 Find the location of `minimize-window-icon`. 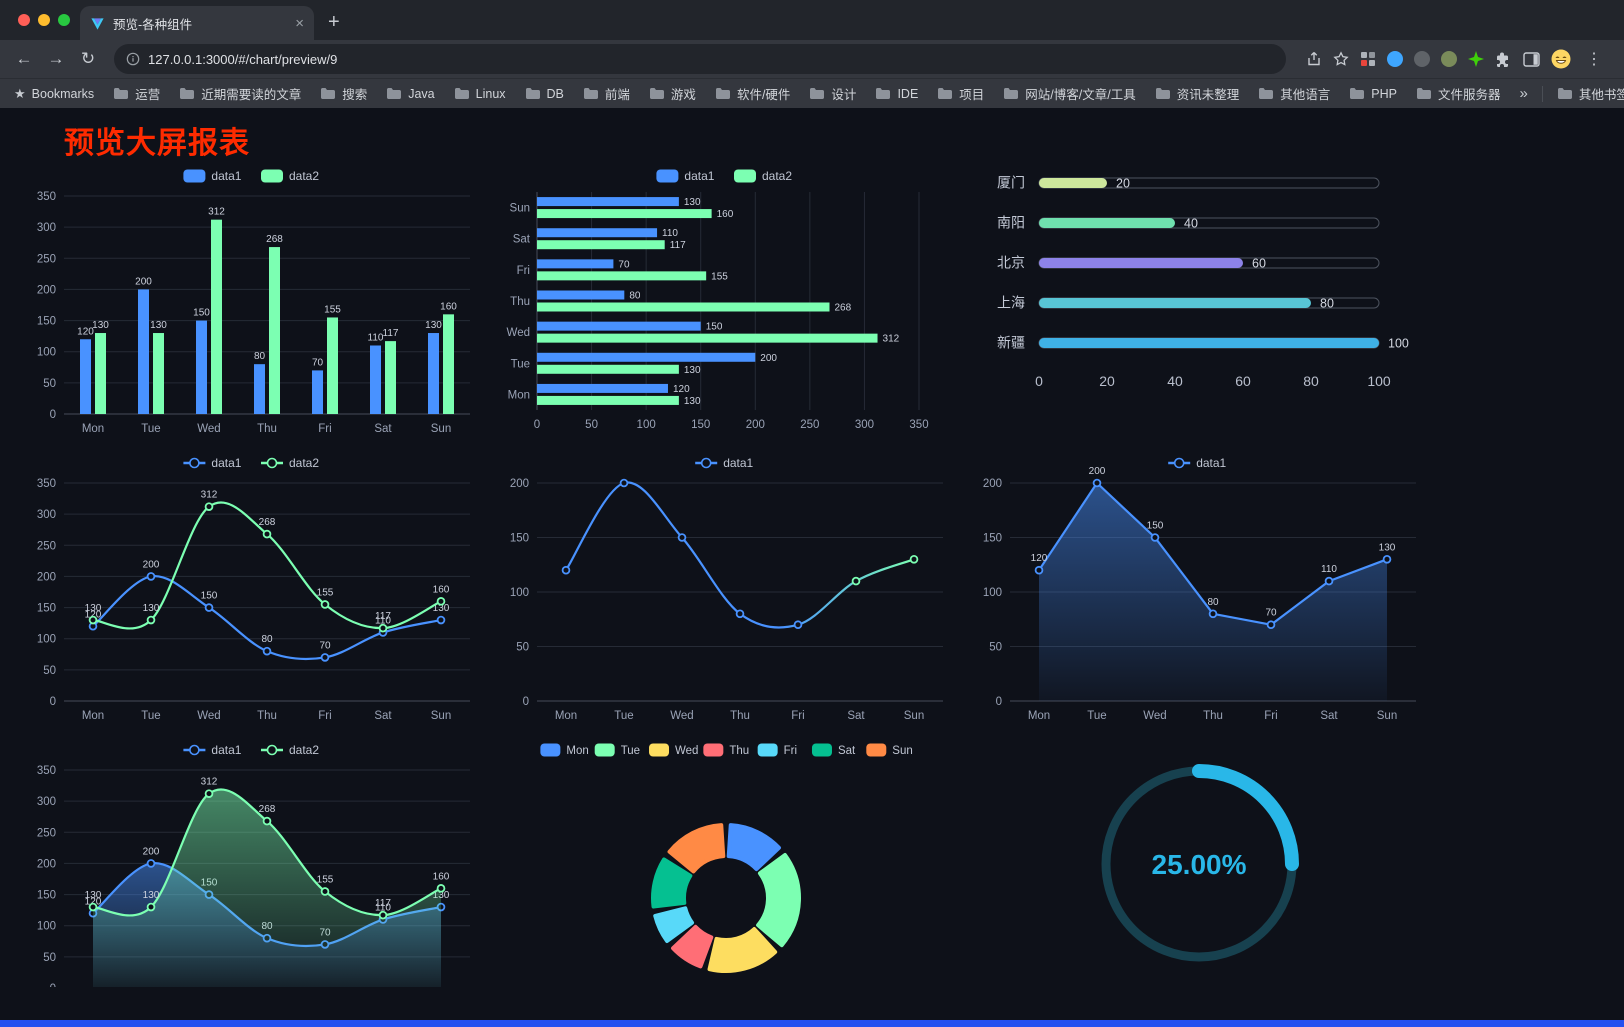

minimize-window-icon is located at coordinates (44, 20).